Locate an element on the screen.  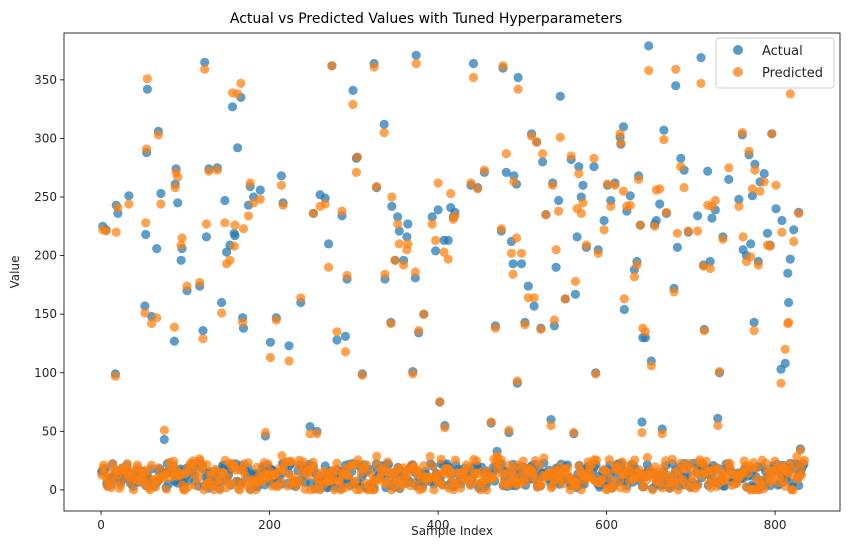
y-axis-ticks: 0 50 100 150 200 250 300 350 is located at coordinates (49, 285).